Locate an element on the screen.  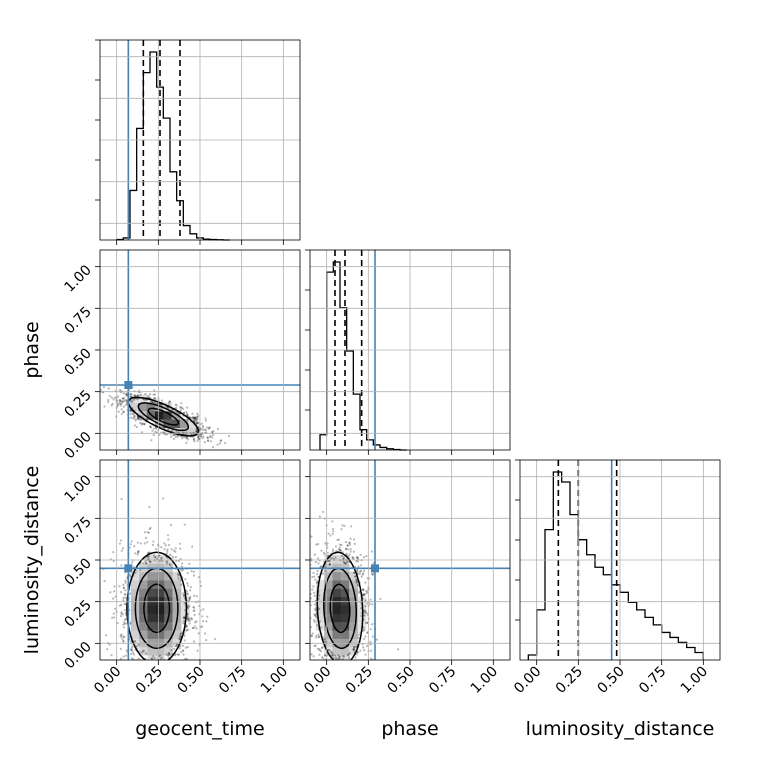
panel-luminosity-distance-vs-geocent-time-xtick-label-1: 0.25 is located at coordinates (149, 680).